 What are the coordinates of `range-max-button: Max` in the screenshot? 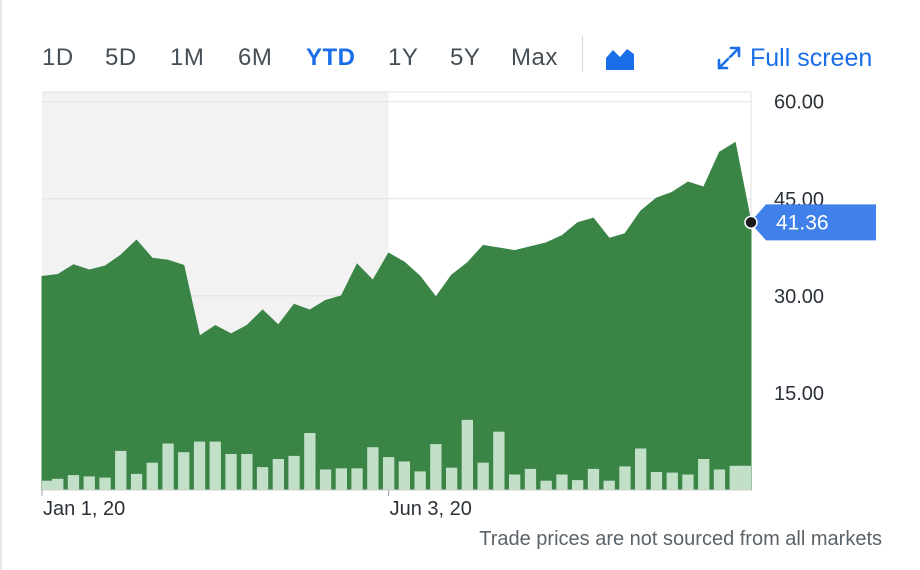 It's located at (534, 57).